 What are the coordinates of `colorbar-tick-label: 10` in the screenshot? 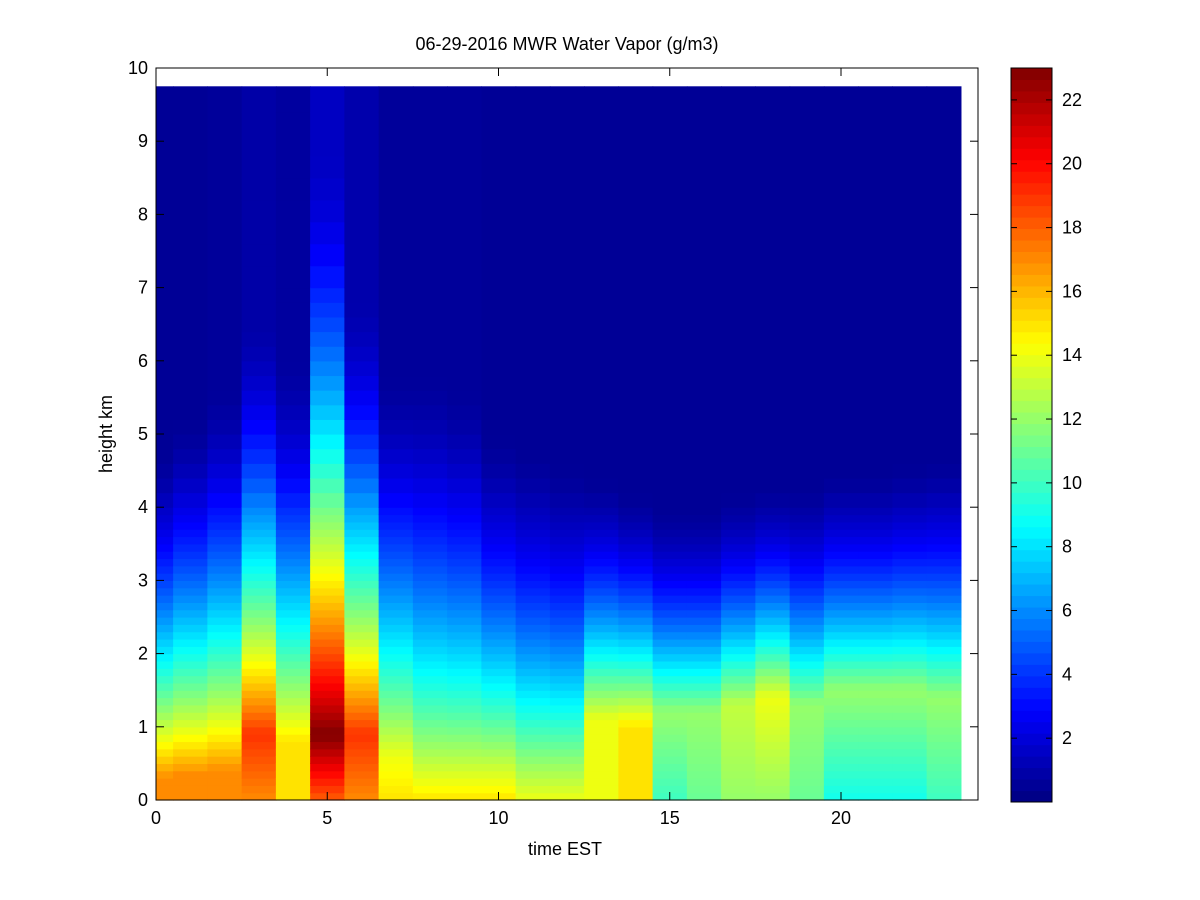 It's located at (1072, 483).